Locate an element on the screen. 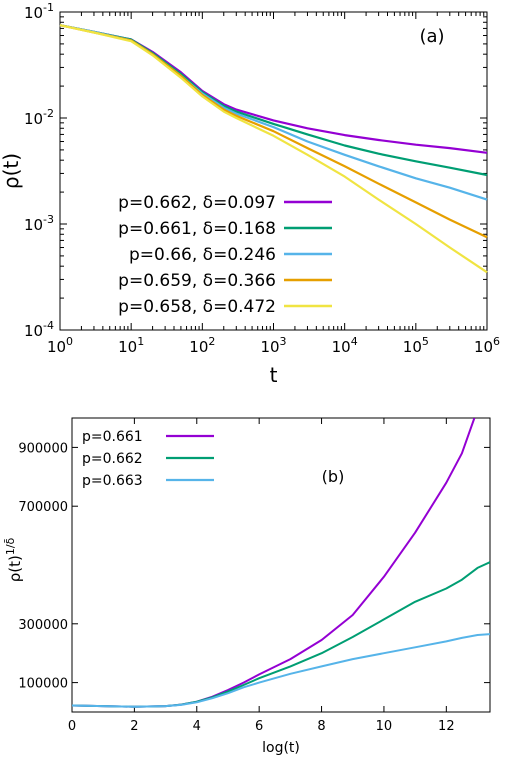 The image size is (505, 760). y-tick-label-a: 10⁻¹ is located at coordinates (39, 11).